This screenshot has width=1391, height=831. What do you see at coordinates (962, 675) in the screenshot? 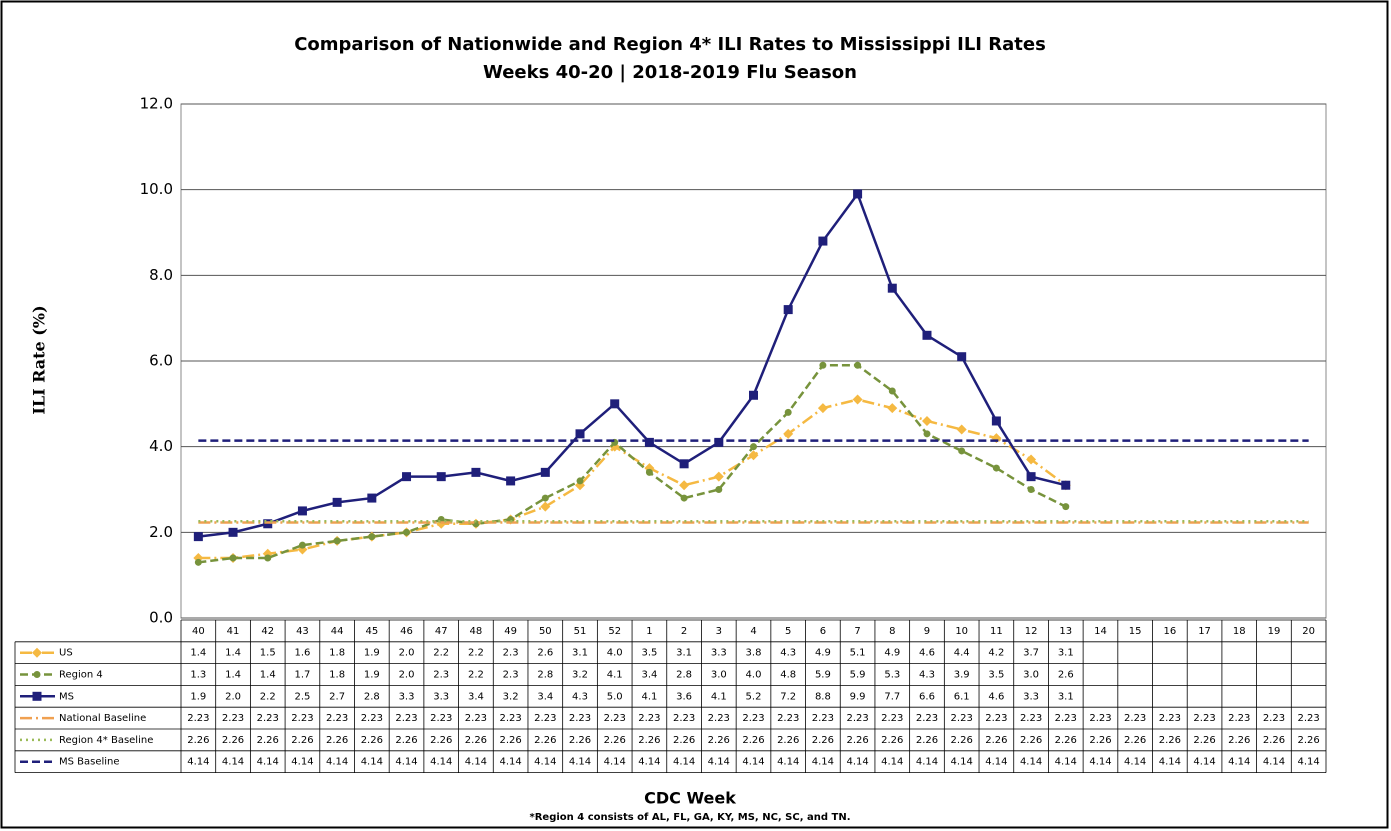
I see `table-value: 3.9` at bounding box center [962, 675].